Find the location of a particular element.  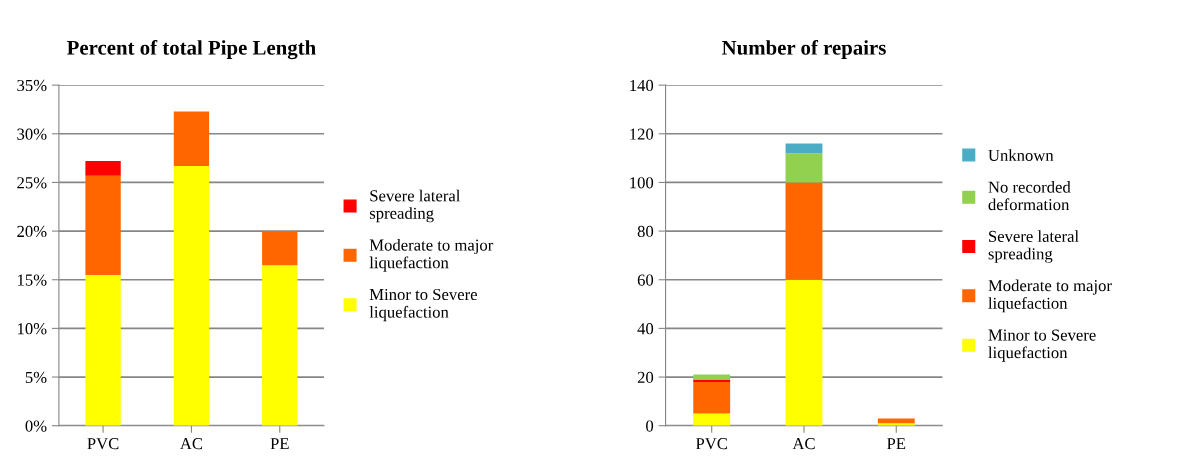

chart-title: Number of repairs is located at coordinates (804, 49).